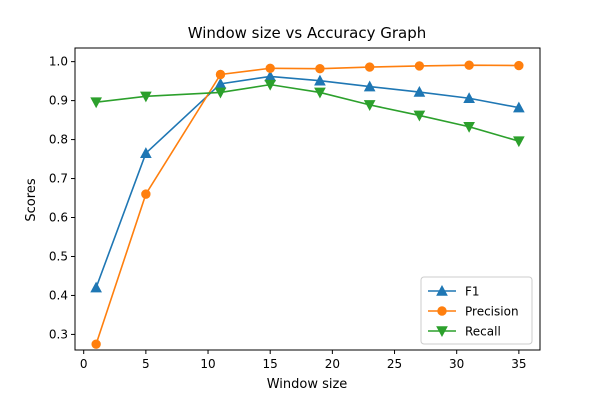  Describe the element at coordinates (332, 364) in the screenshot. I see `x-tick-label: 20` at that location.